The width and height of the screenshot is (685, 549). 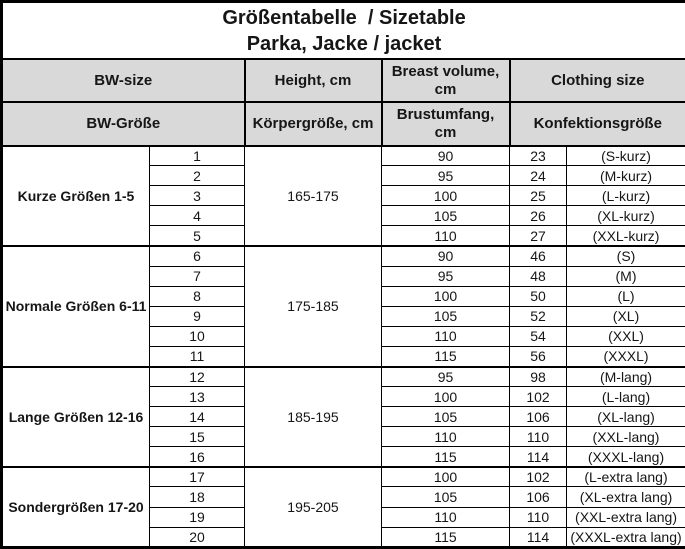 I want to click on height-range-cell: 195-205, so click(x=313, y=506).